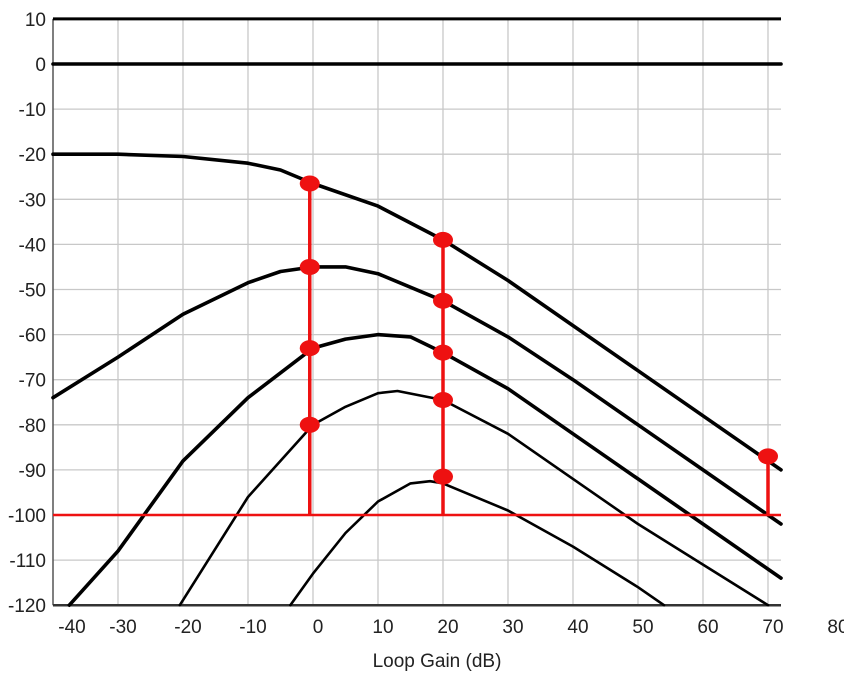 This screenshot has height=684, width=844. What do you see at coordinates (252, 627) in the screenshot?
I see `x-tick-label: -10` at bounding box center [252, 627].